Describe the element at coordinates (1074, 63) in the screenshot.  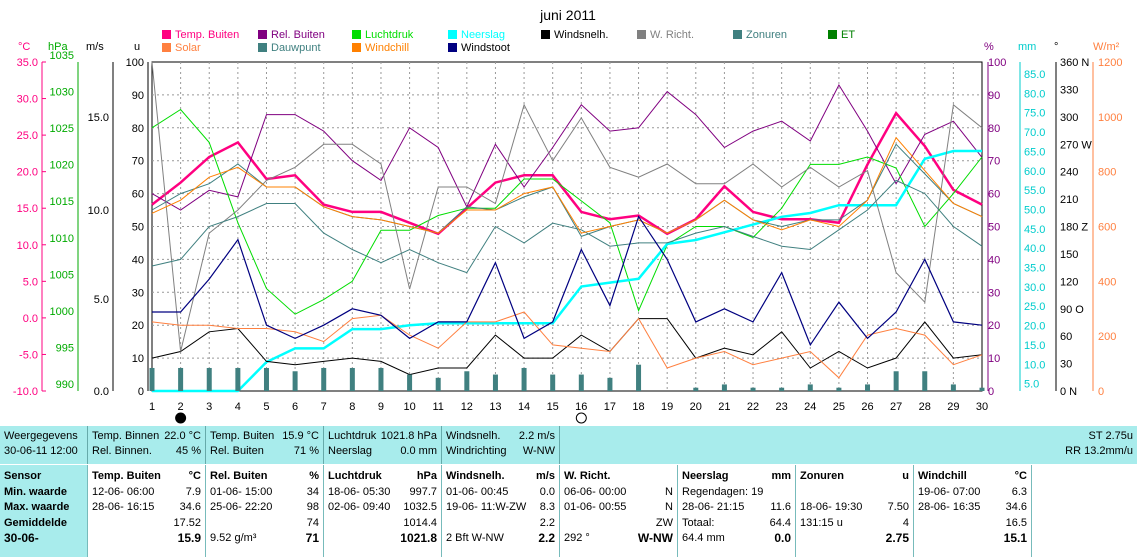
I see `direction-tick: 360 N` at that location.